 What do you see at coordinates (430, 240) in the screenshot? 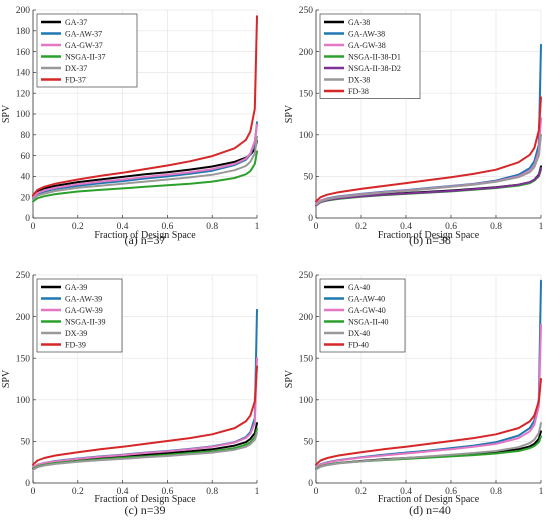
I see `panel-caption: (b) n=38` at bounding box center [430, 240].